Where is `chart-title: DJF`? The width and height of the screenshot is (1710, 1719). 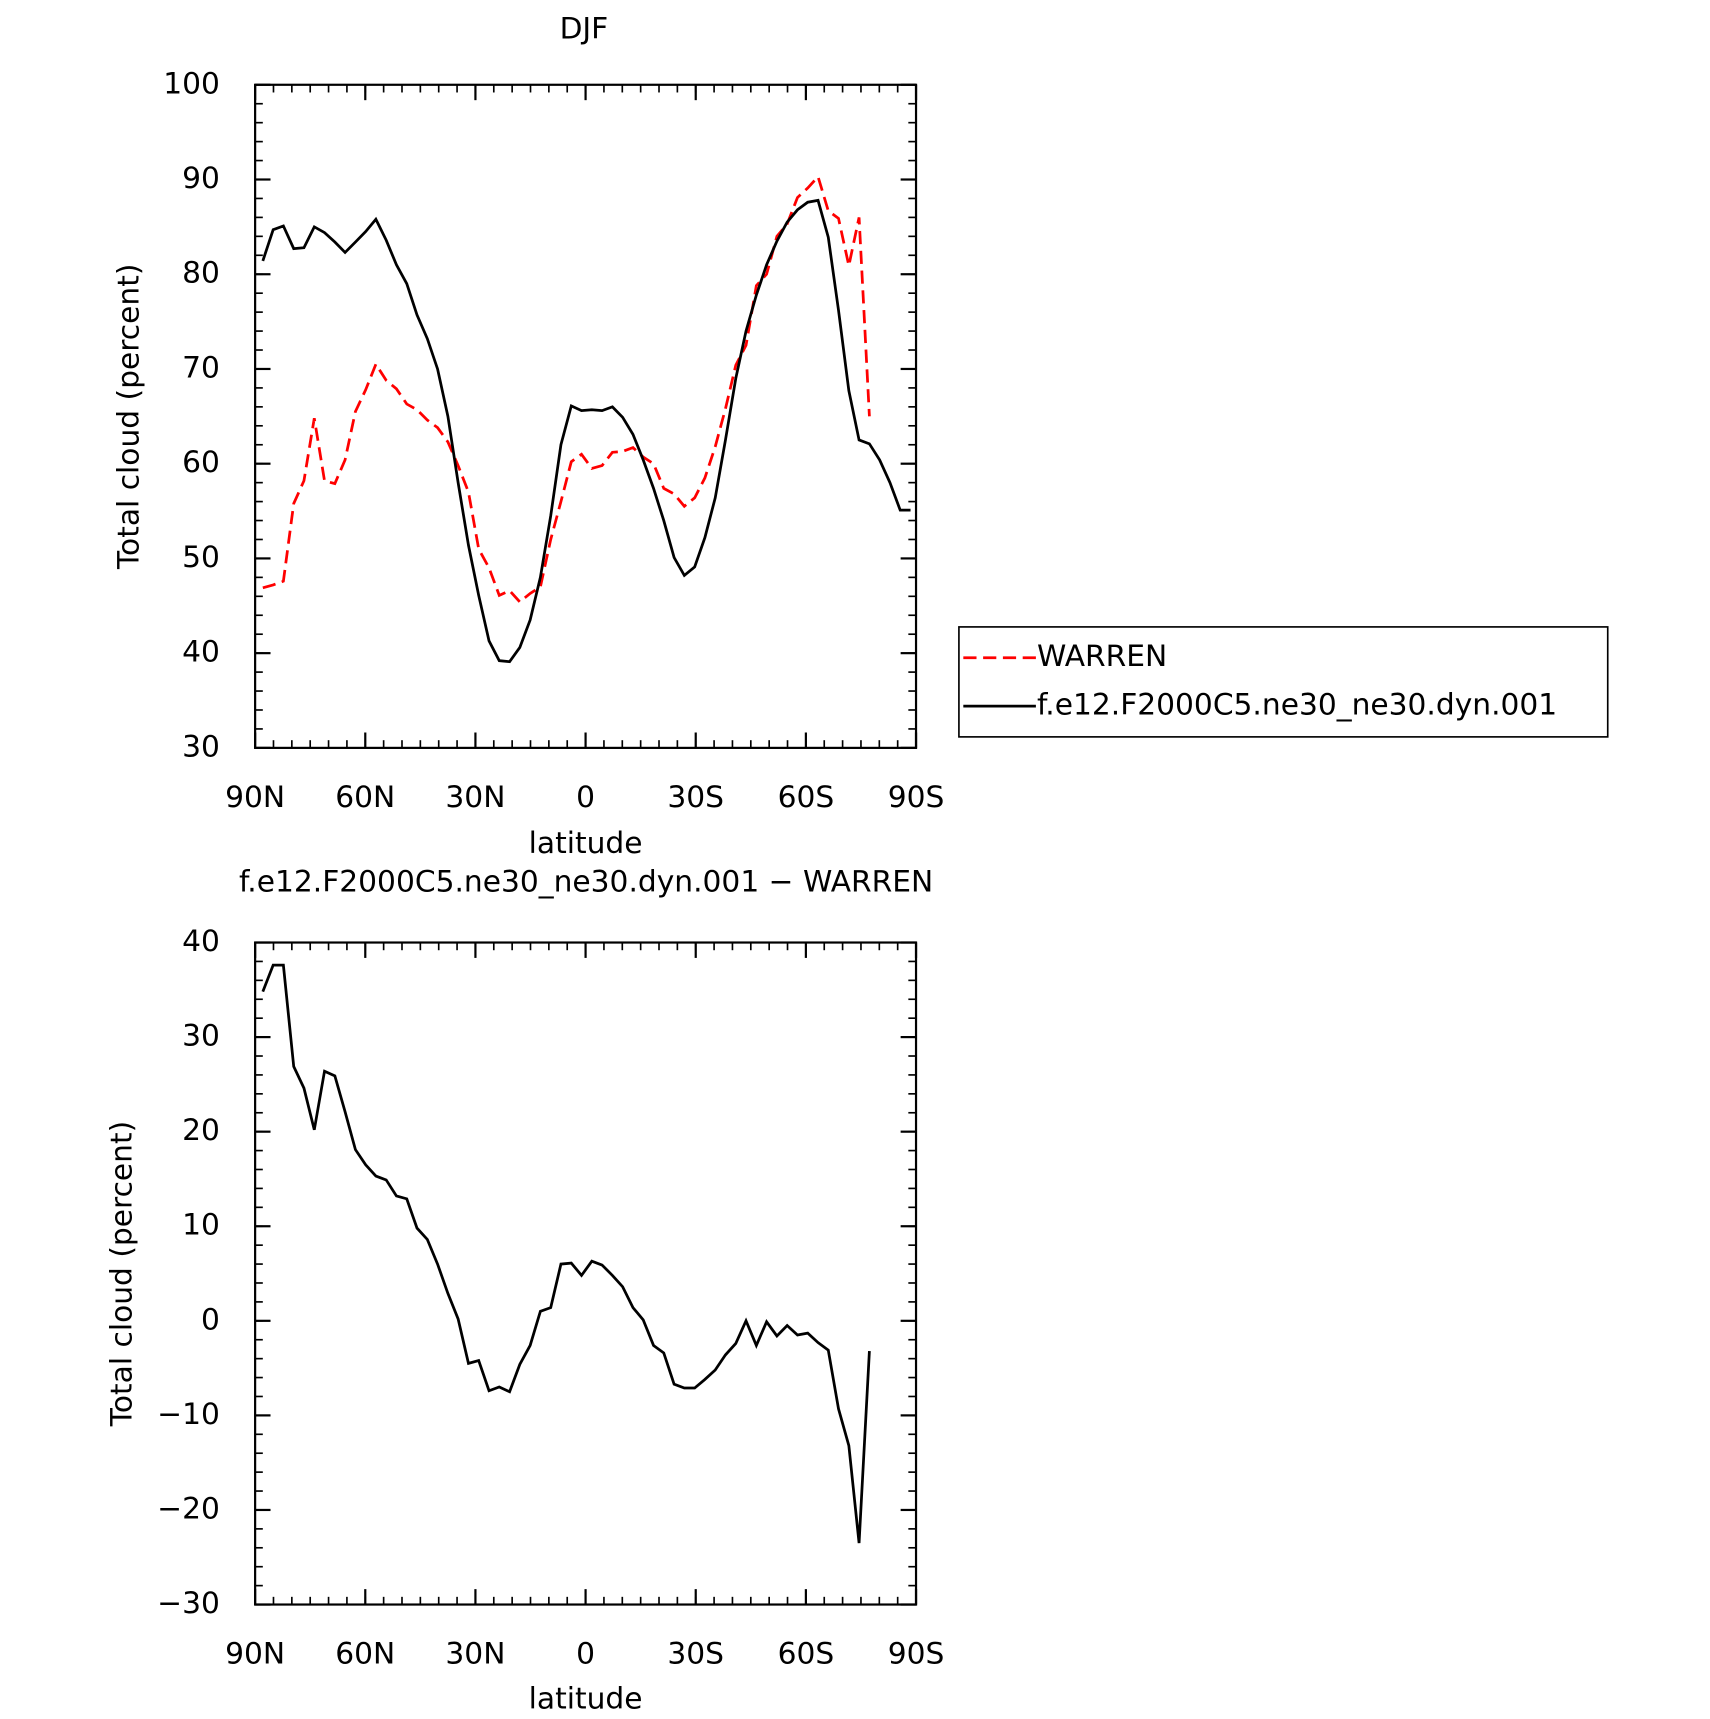 chart-title: DJF is located at coordinates (584, 28).